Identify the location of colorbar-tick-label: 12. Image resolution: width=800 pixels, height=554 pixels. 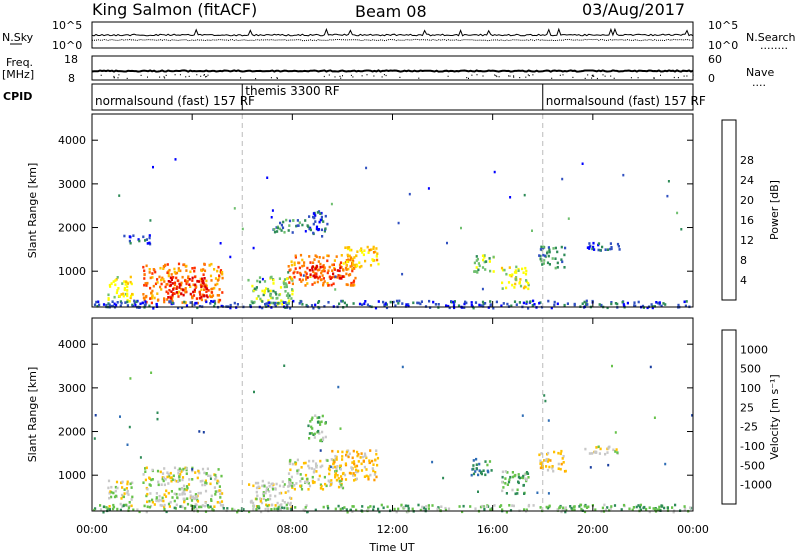
(747, 240).